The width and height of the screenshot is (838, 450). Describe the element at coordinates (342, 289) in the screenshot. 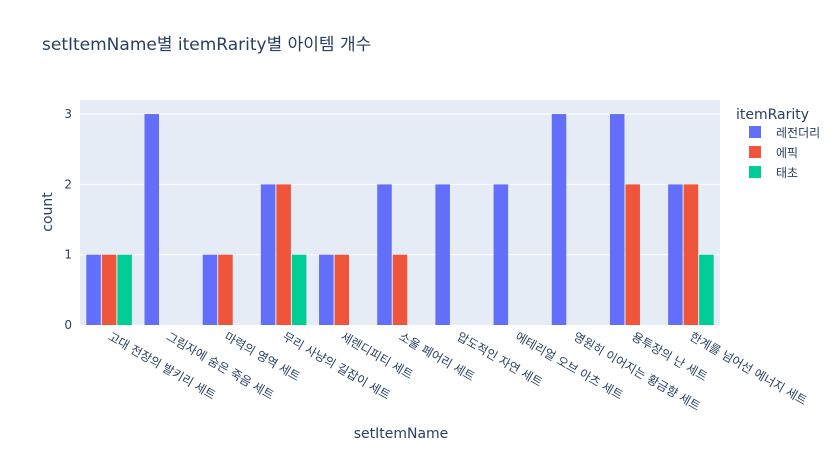

I see `bar-에픽-4` at that location.